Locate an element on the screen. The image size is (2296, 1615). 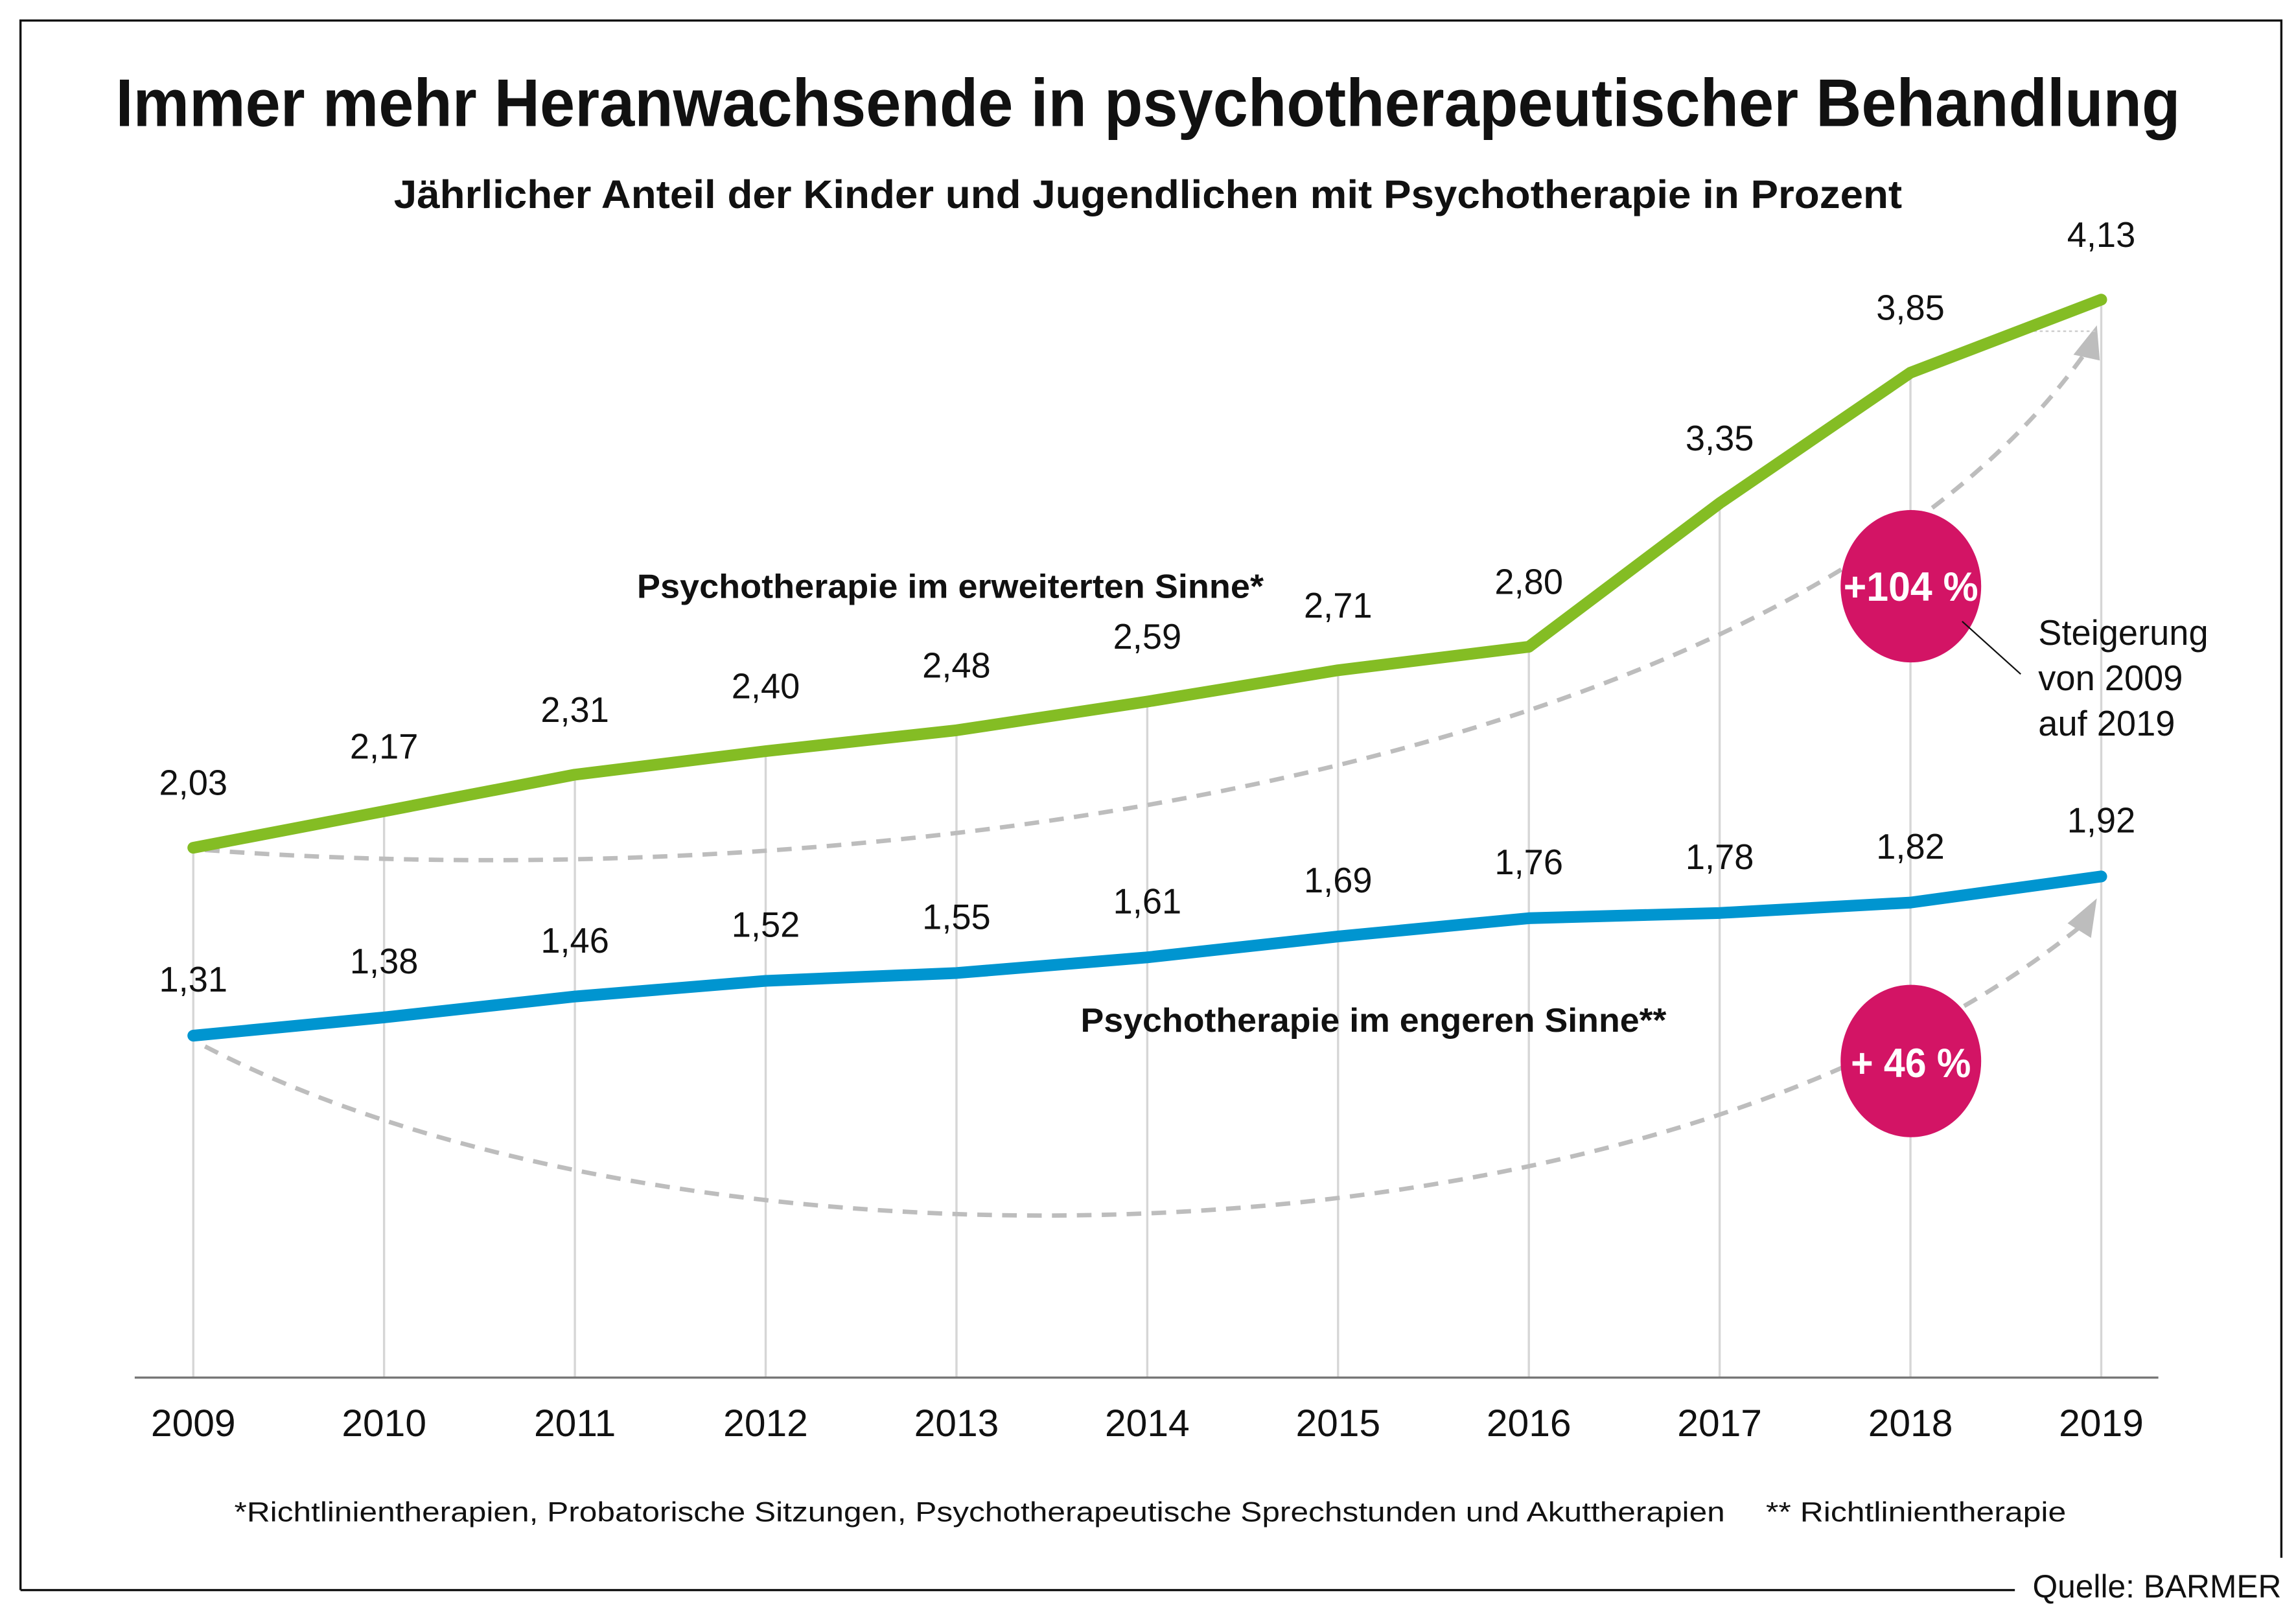
data-label: 1,61 is located at coordinates (1147, 901).